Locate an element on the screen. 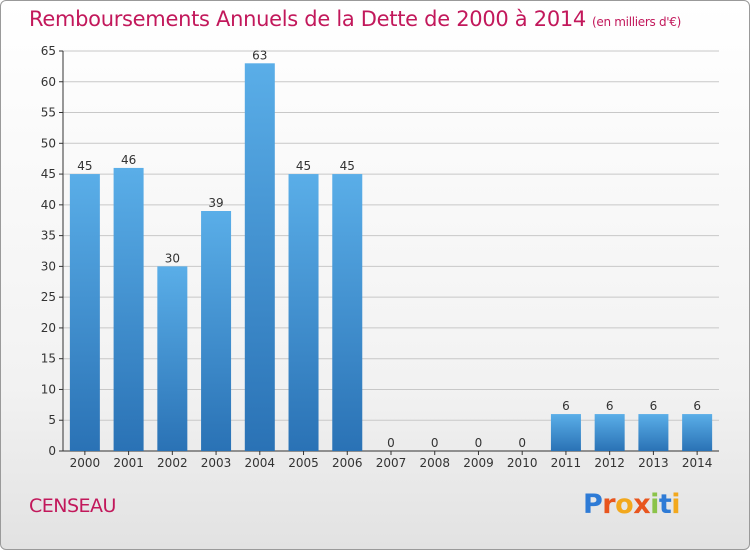 The height and width of the screenshot is (550, 750). chart-subtitle: (en milliers d'€) is located at coordinates (637, 22).